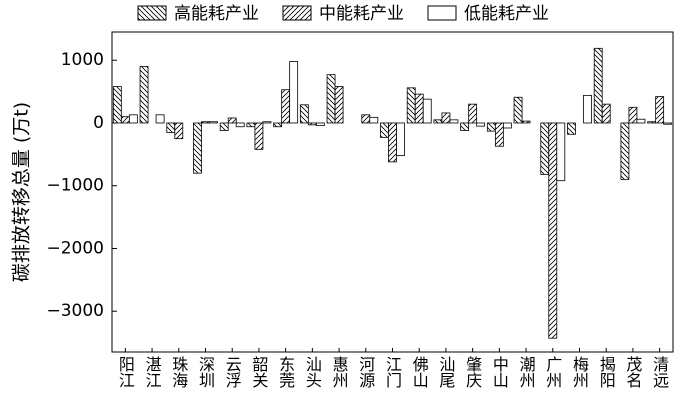 The width and height of the screenshot is (700, 405). I want to click on x-tick-label: 清远, so click(659, 372).